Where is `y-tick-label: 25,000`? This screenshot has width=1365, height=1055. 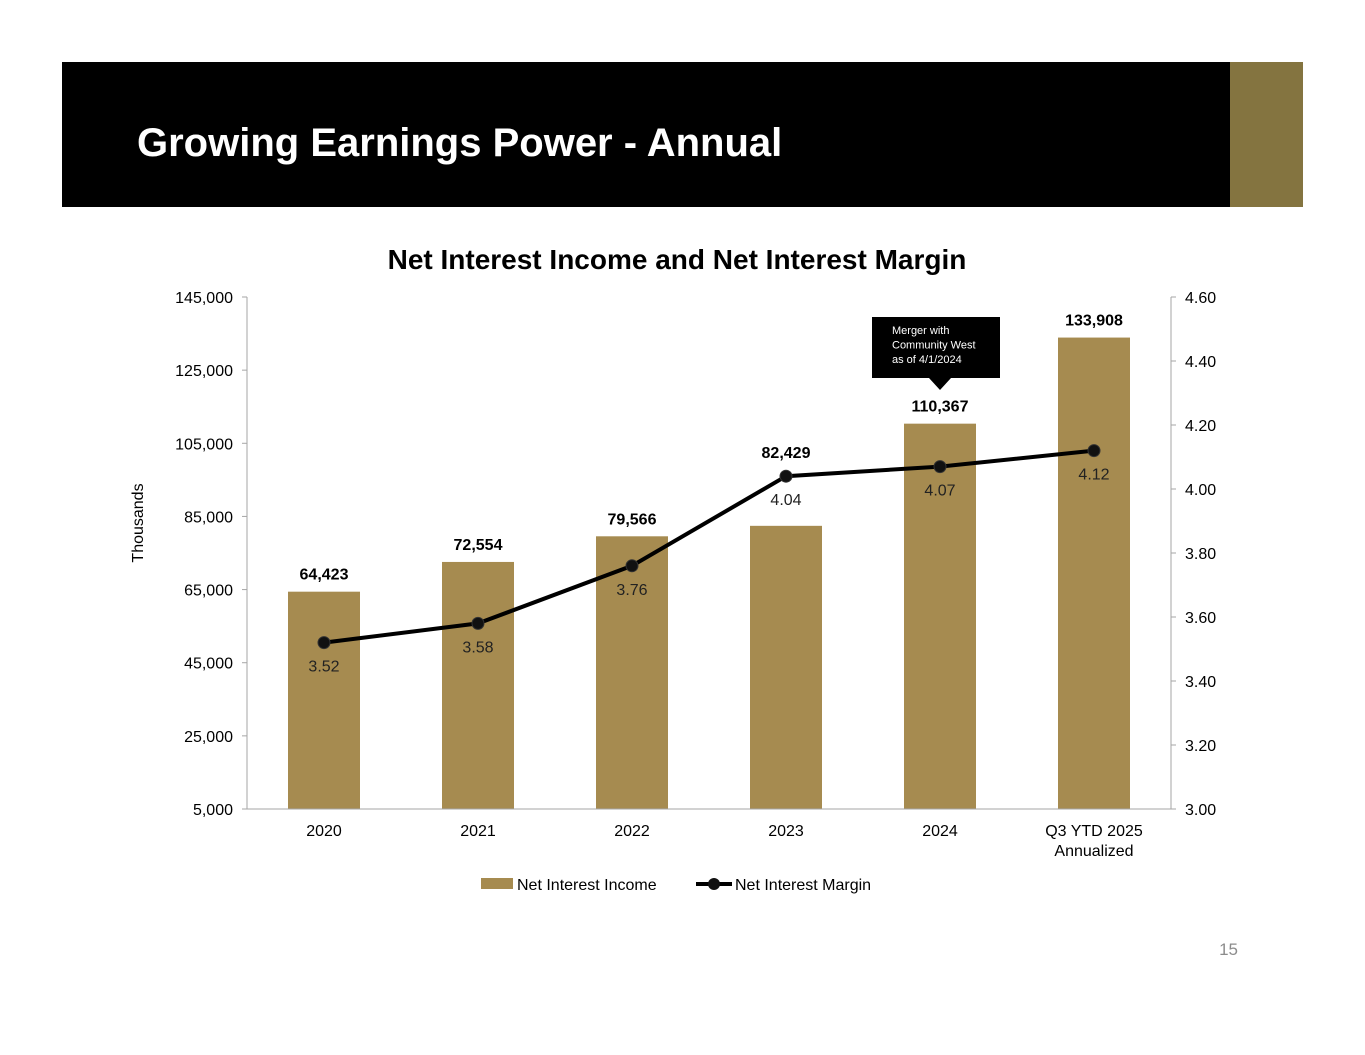 y-tick-label: 25,000 is located at coordinates (208, 737).